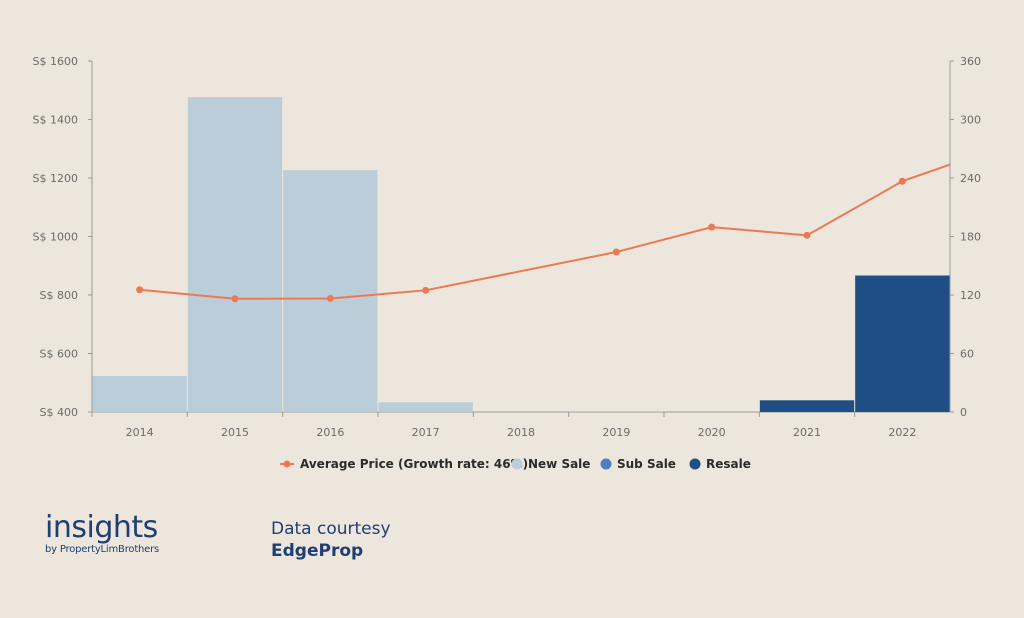 The image size is (1024, 618). Describe the element at coordinates (807, 432) in the screenshot. I see `x-tick-label: 2021` at that location.